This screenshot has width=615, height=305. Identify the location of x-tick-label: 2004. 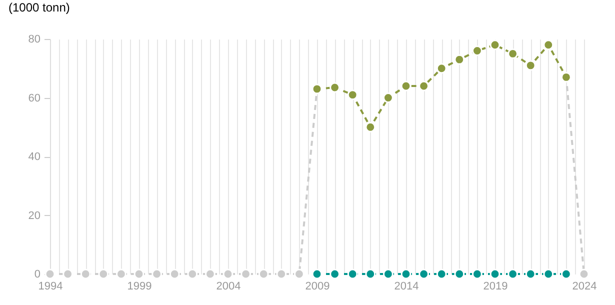
(228, 286).